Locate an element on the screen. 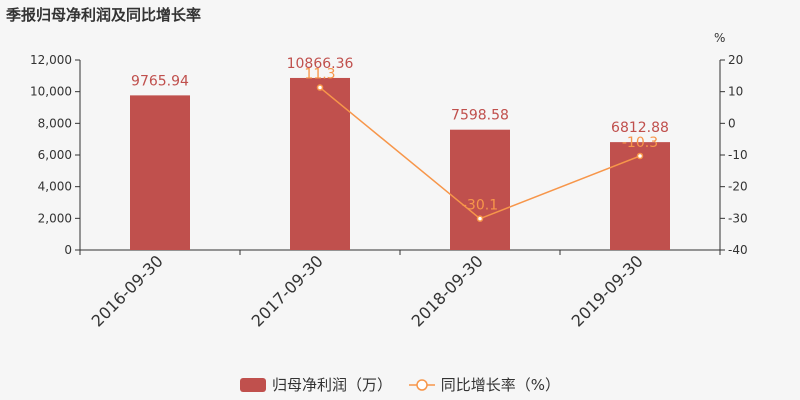  left-tick-label: 12,000 is located at coordinates (51, 60).